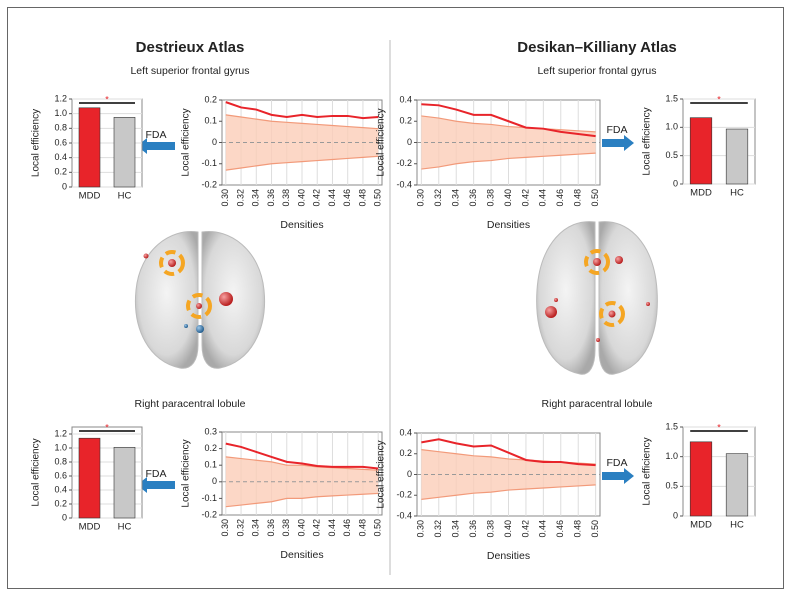 The height and width of the screenshot is (596, 791). I want to click on x-tick-label: 0.32, so click(240, 528).